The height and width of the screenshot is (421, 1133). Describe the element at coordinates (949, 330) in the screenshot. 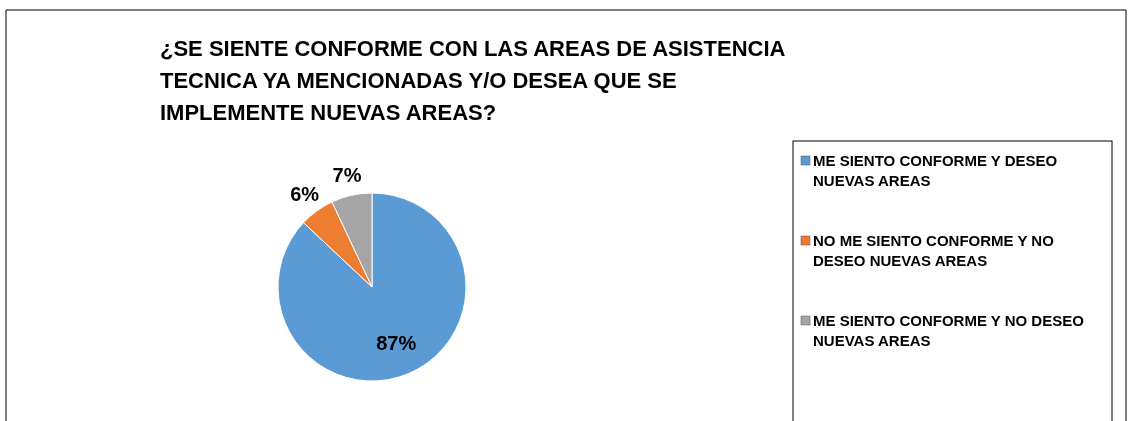

I see `legend-label: ME SIENTO CONFORME Y NO DESEO NUEVAS AREAS` at that location.